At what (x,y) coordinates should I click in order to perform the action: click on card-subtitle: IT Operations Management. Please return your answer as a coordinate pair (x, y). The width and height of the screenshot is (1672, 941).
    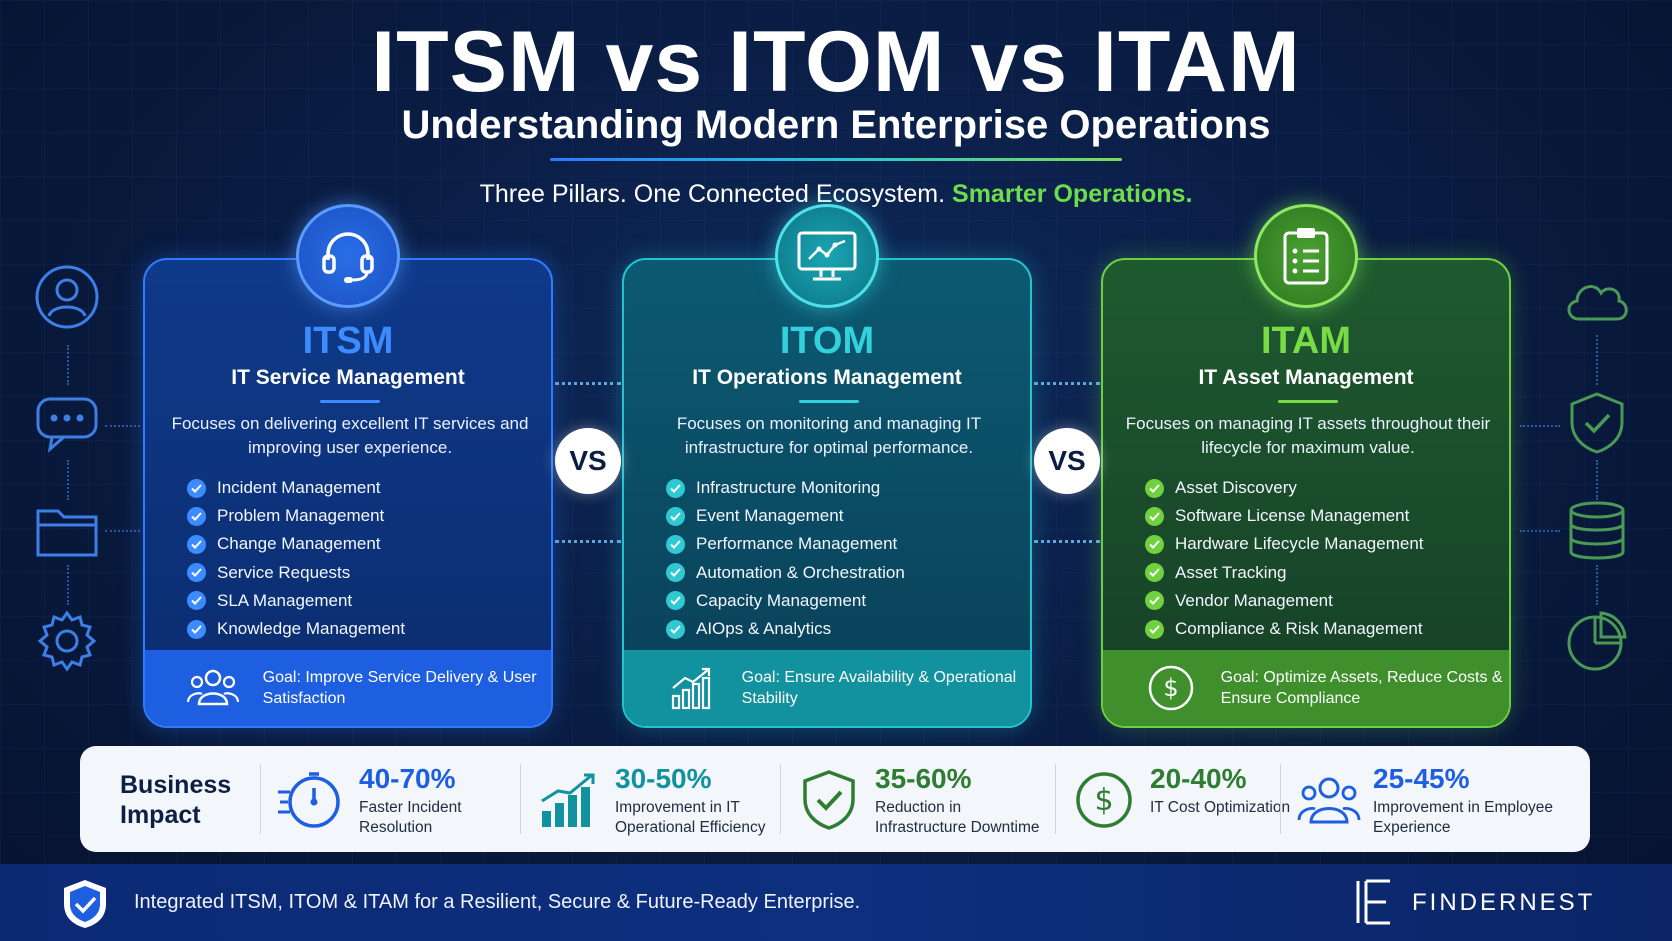
    Looking at the image, I should click on (827, 377).